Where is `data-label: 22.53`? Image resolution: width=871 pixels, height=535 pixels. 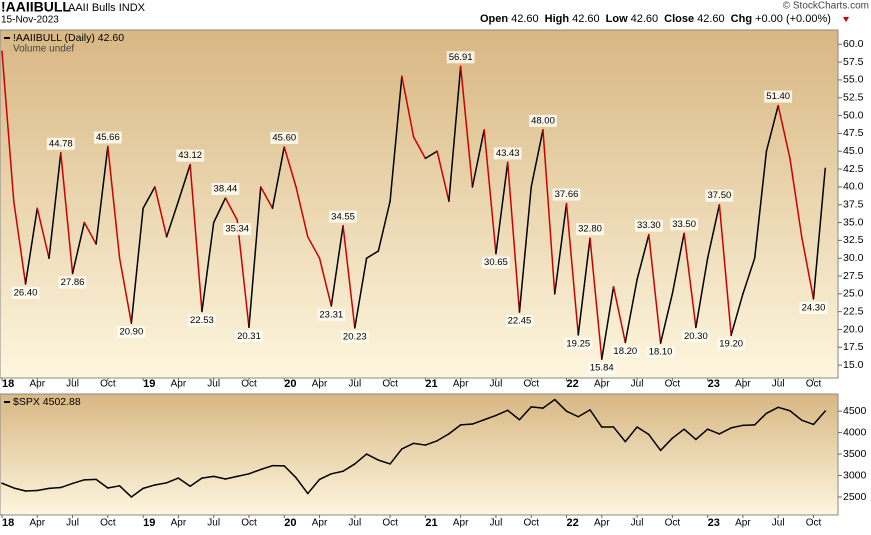 data-label: 22.53 is located at coordinates (202, 320).